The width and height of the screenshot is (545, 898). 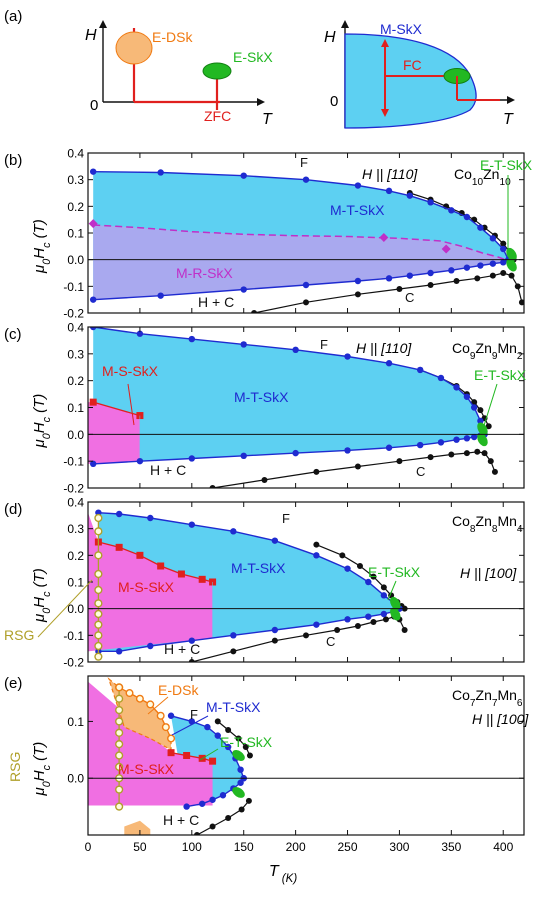 What do you see at coordinates (15, 767) in the screenshot?
I see `phase-label-rsg: RSG` at bounding box center [15, 767].